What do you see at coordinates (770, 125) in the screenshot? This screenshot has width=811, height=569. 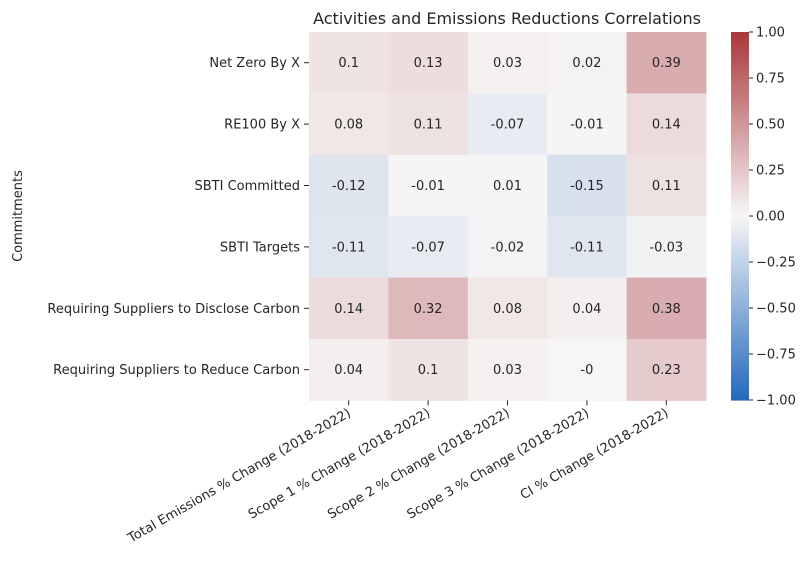 I see `colorbar-tick-label: 0.50` at bounding box center [770, 125].